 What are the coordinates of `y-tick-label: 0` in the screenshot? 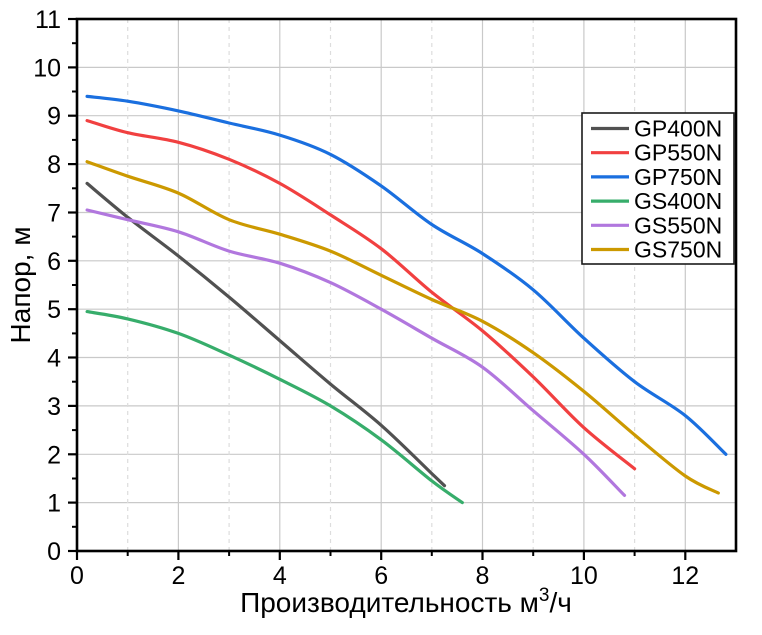 It's located at (54, 552).